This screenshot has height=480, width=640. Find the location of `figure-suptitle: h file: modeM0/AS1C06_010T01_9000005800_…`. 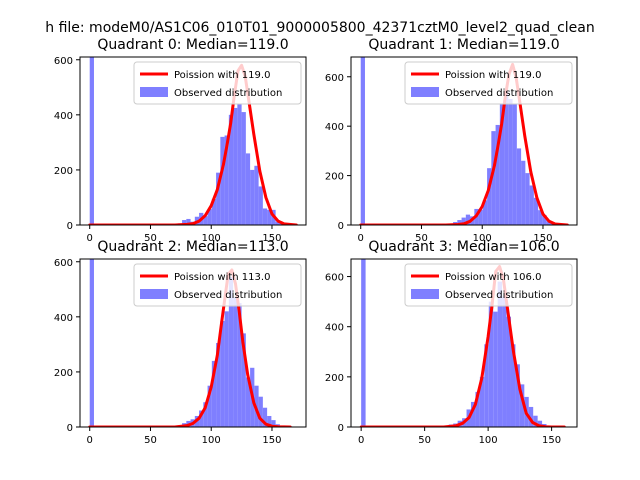

figure-suptitle: h file: modeM0/AS1C06_010T01_9000005800_… is located at coordinates (319, 28).